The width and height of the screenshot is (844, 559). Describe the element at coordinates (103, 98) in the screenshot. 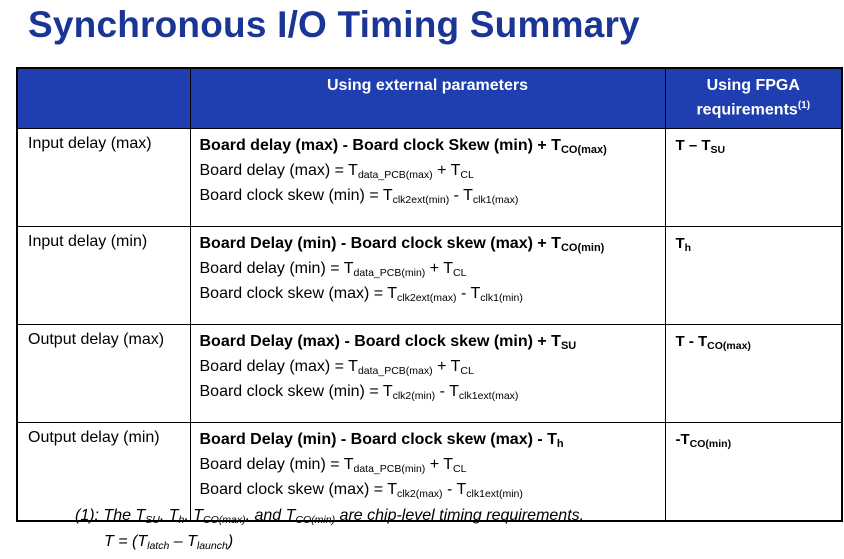

I see `header-empty-cell` at that location.